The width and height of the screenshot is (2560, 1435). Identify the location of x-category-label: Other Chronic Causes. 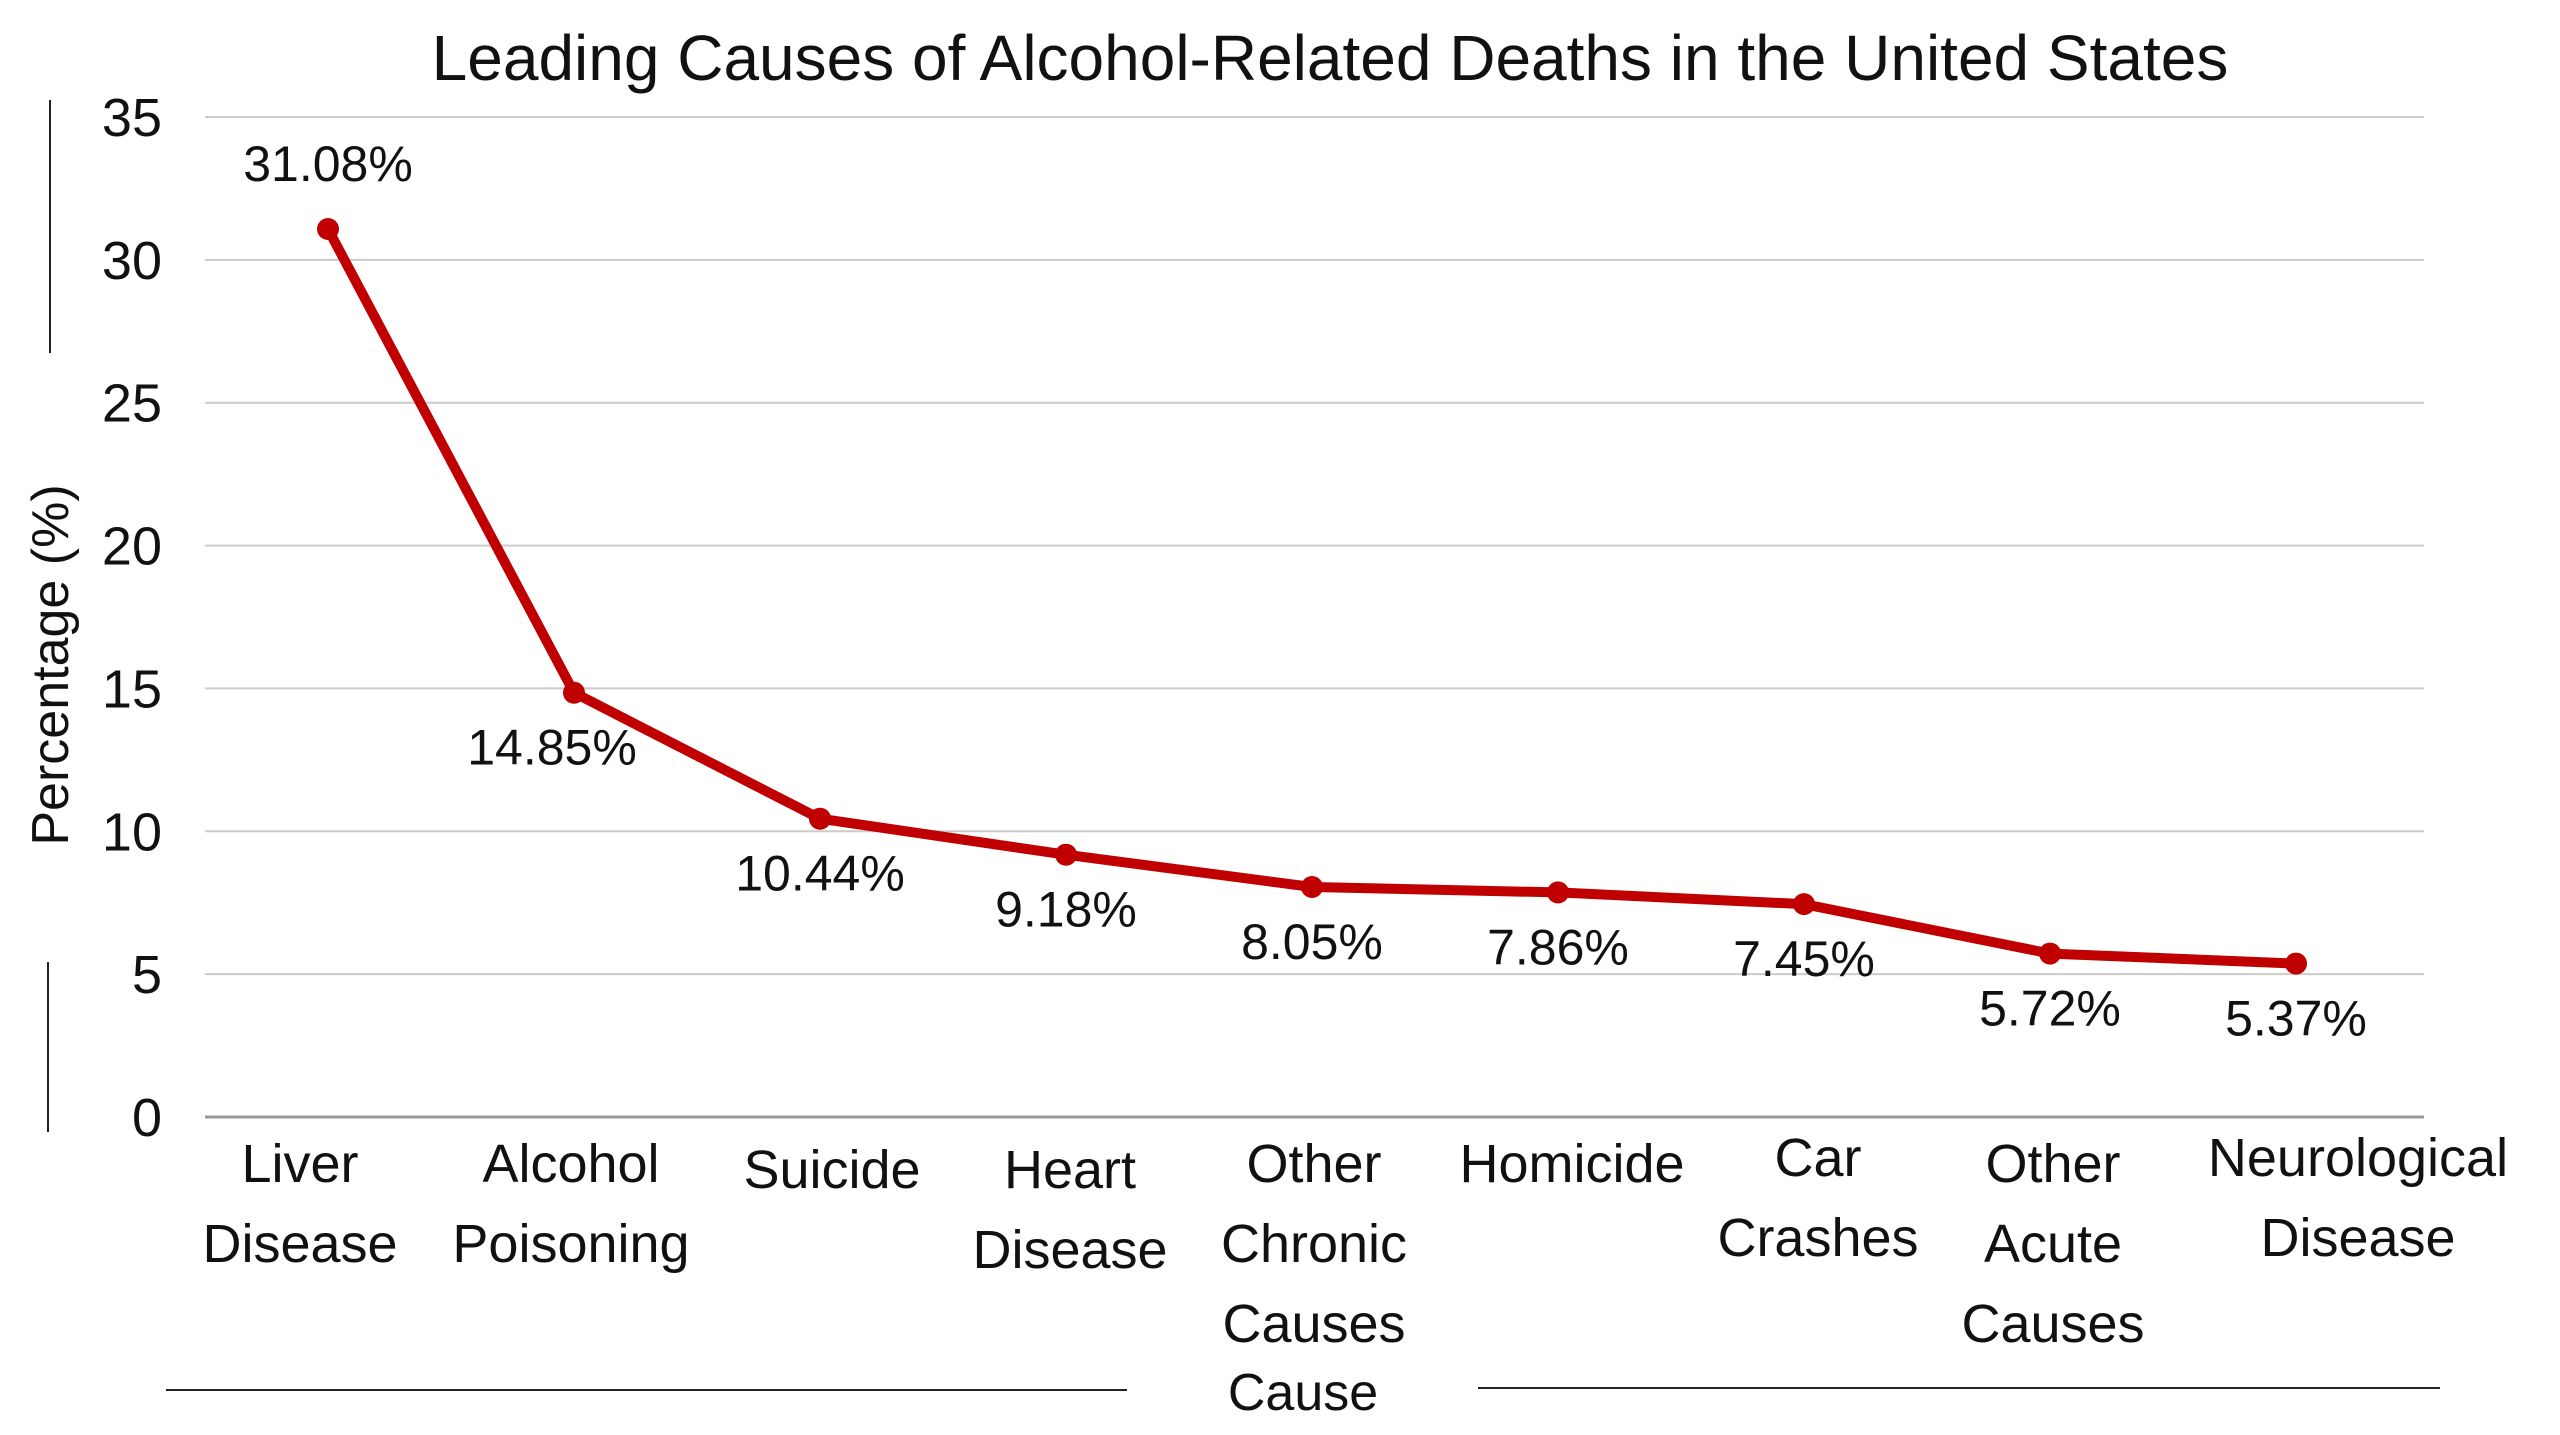
(1314, 1244).